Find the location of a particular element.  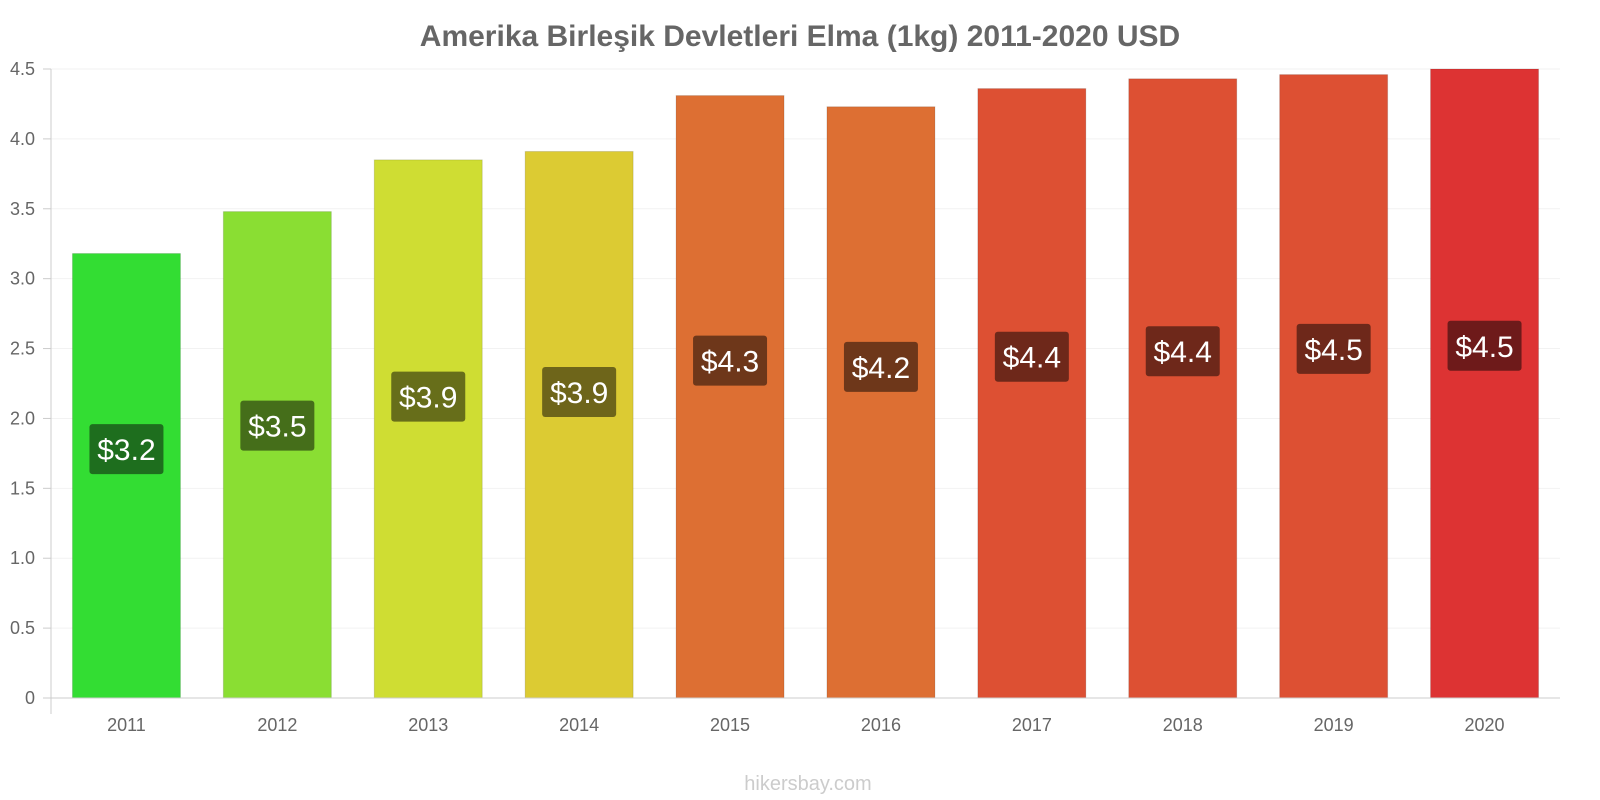

bar-2012 is located at coordinates (277, 455).